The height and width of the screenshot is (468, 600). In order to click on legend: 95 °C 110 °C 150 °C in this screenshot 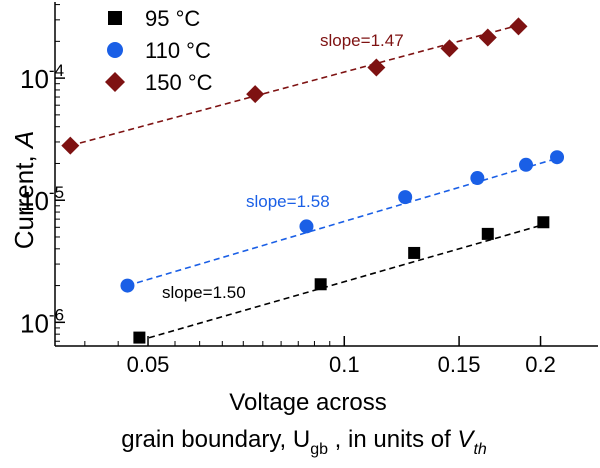, I will do `click(159, 50)`.